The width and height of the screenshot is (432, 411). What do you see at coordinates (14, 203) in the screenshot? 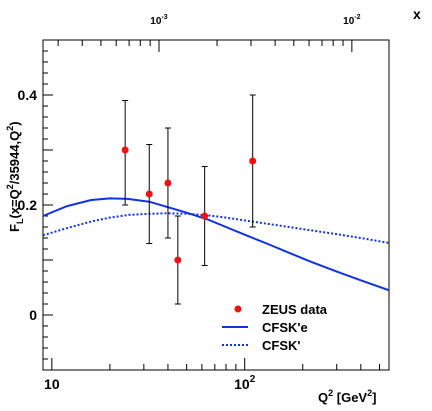
I see `y-title-post: (x=Q` at bounding box center [14, 203].